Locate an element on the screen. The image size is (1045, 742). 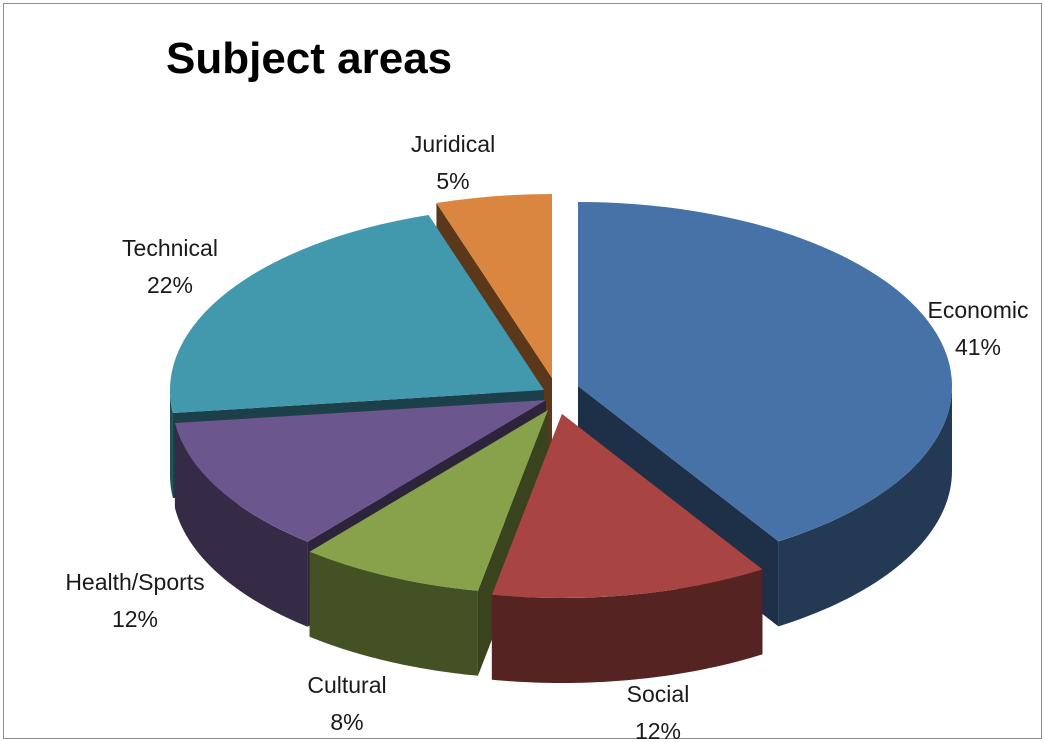
slice-label-health-sports: Health/Sports is located at coordinates (134, 582).